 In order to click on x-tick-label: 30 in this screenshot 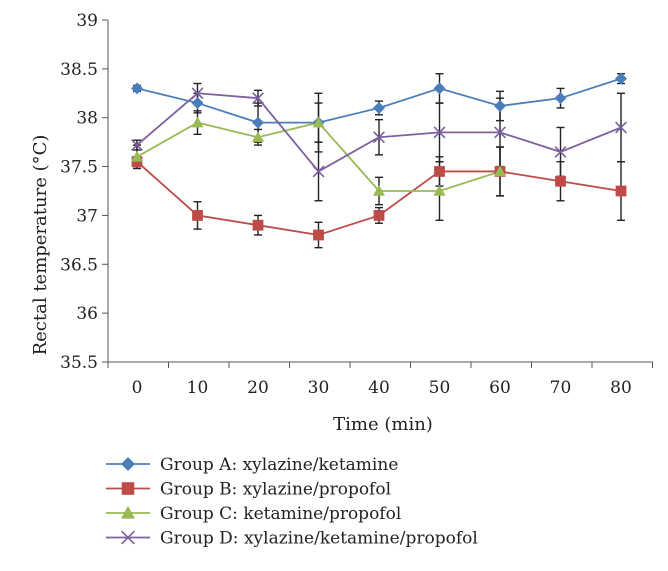, I will do `click(319, 388)`.